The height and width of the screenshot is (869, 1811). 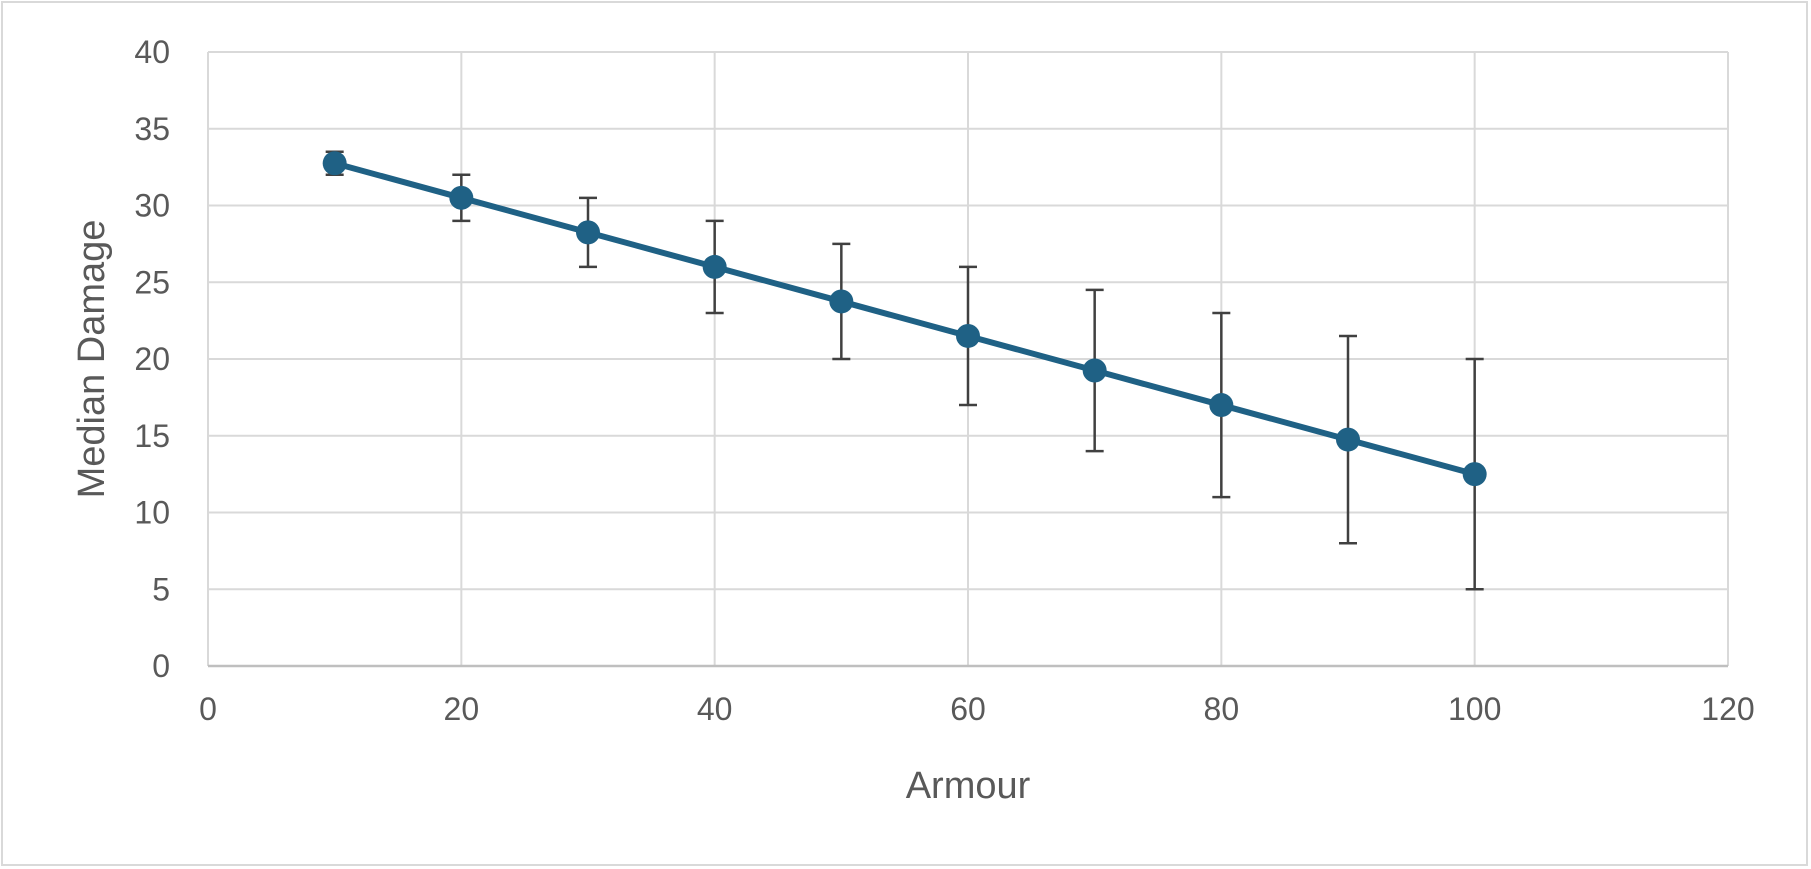 I want to click on x-tick-label: 120, so click(x=1727, y=709).